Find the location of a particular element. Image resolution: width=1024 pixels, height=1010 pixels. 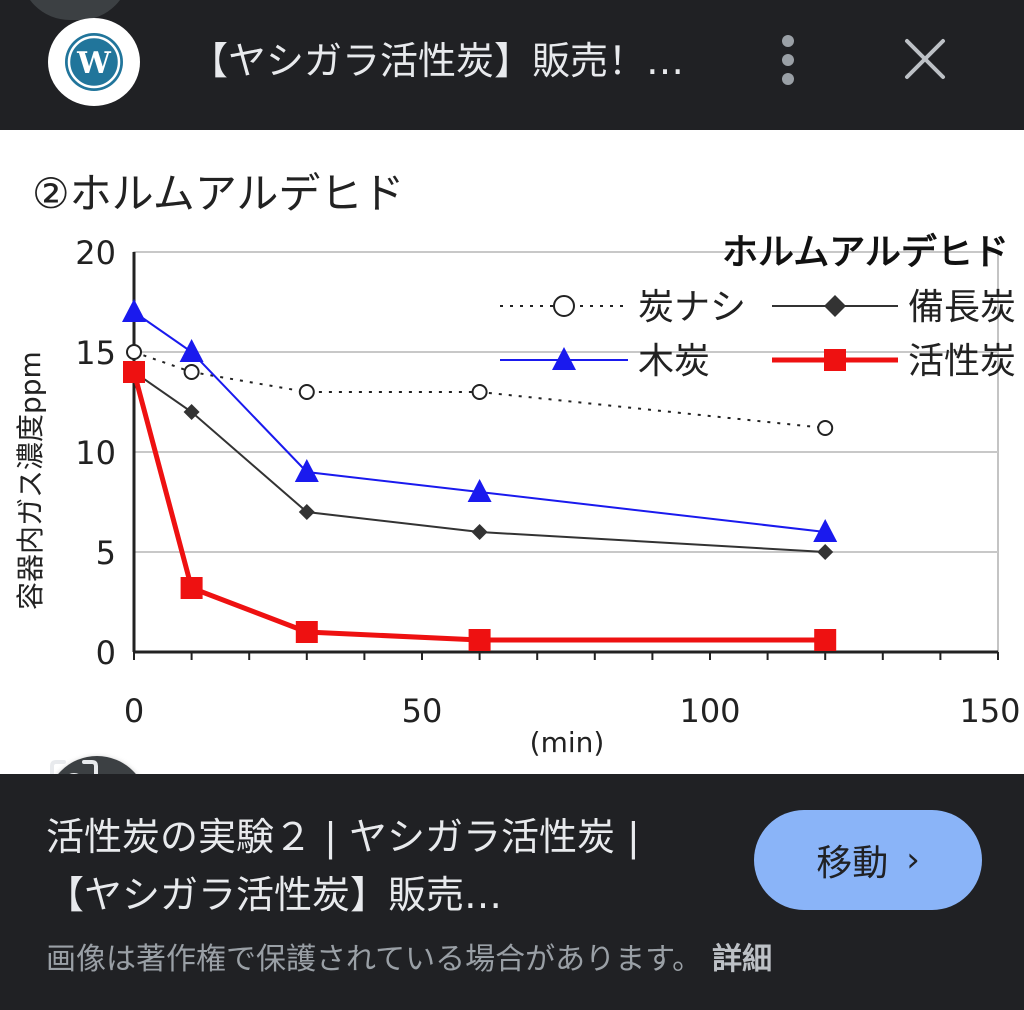

x-tick-label: 150 is located at coordinates (989, 711).